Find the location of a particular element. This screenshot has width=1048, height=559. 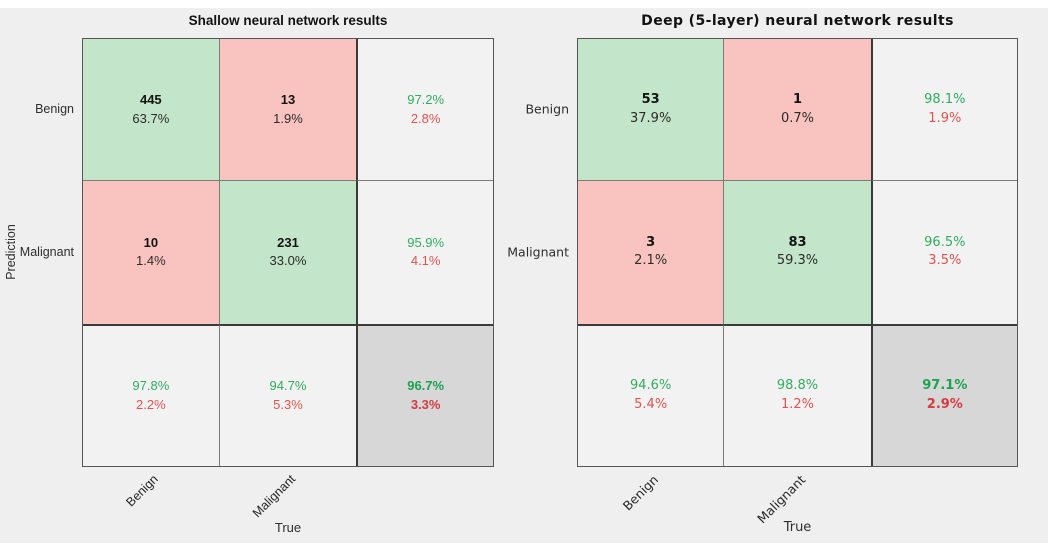

positive-rate: 98.1% is located at coordinates (945, 99).